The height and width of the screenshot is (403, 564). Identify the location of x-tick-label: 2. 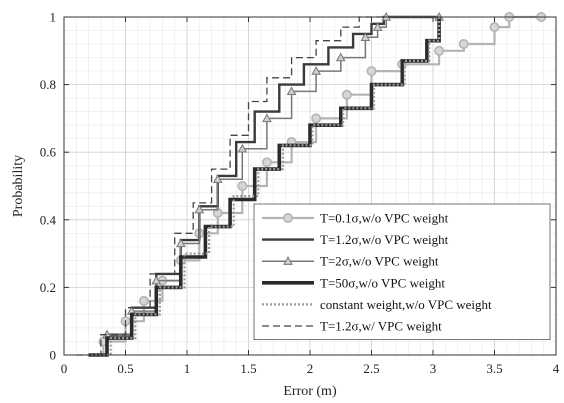
(310, 368).